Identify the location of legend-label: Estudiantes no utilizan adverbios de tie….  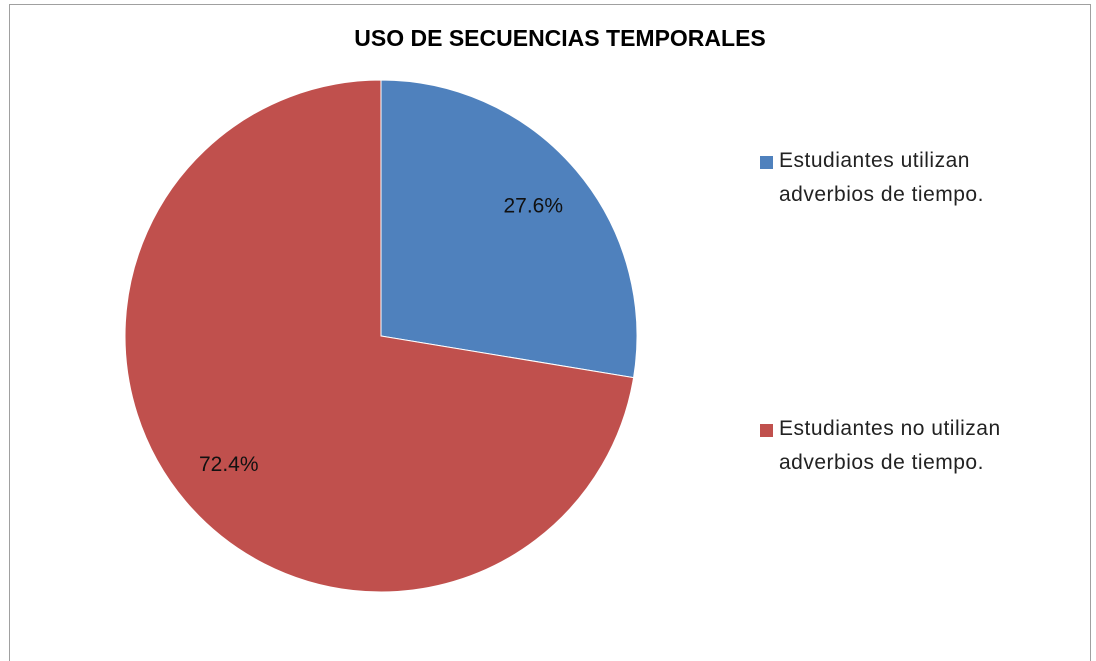
(890, 445).